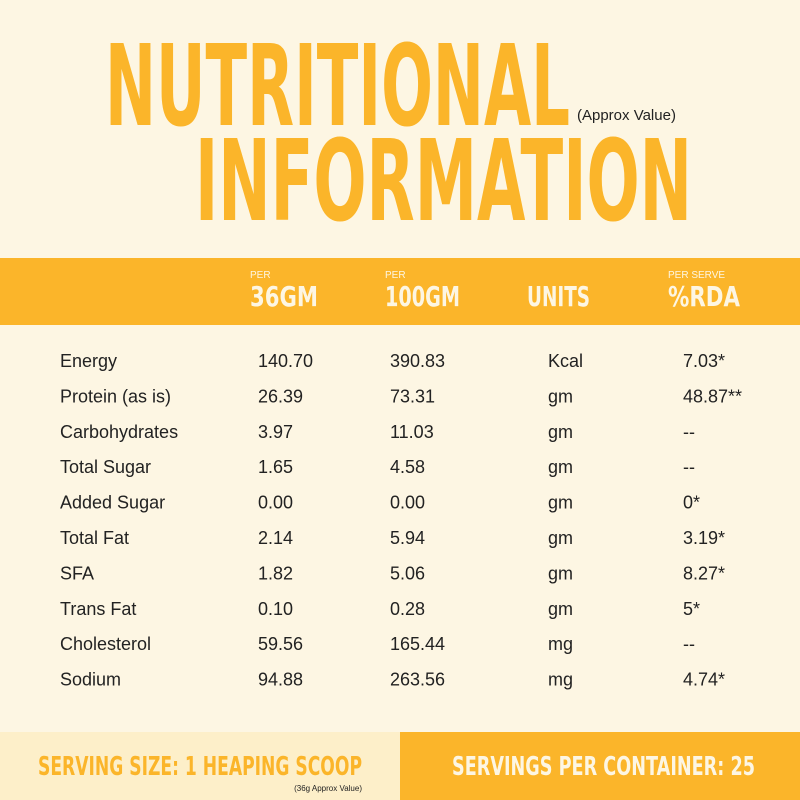 The image size is (800, 800). What do you see at coordinates (417, 644) in the screenshot?
I see `cell: 165.44` at bounding box center [417, 644].